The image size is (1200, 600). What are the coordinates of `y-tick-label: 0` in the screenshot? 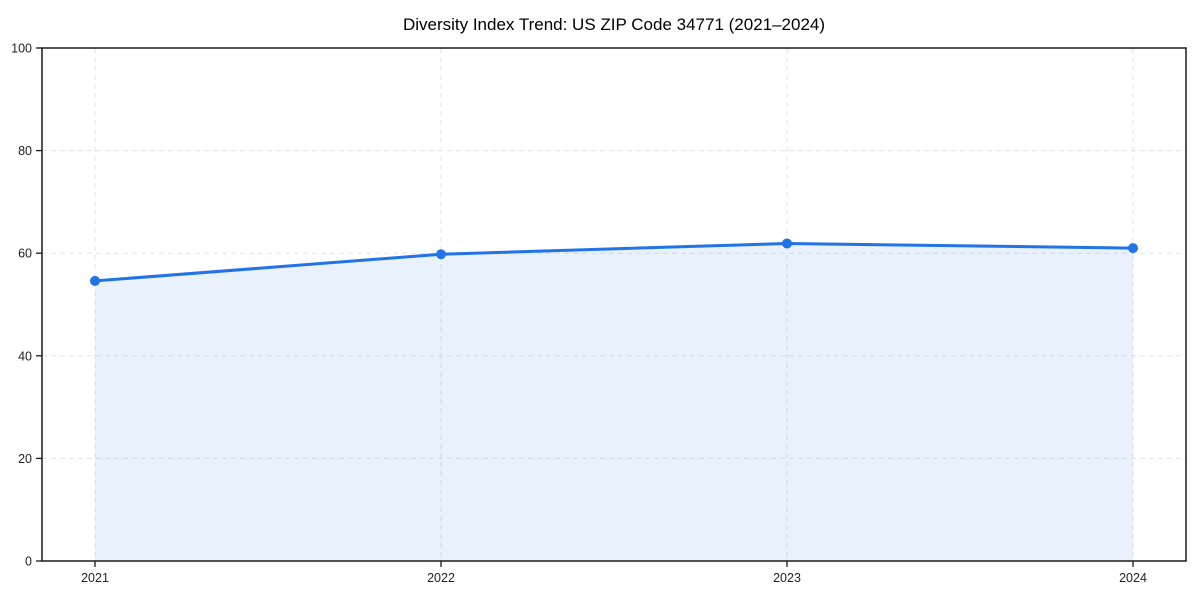 It's located at (28, 562).